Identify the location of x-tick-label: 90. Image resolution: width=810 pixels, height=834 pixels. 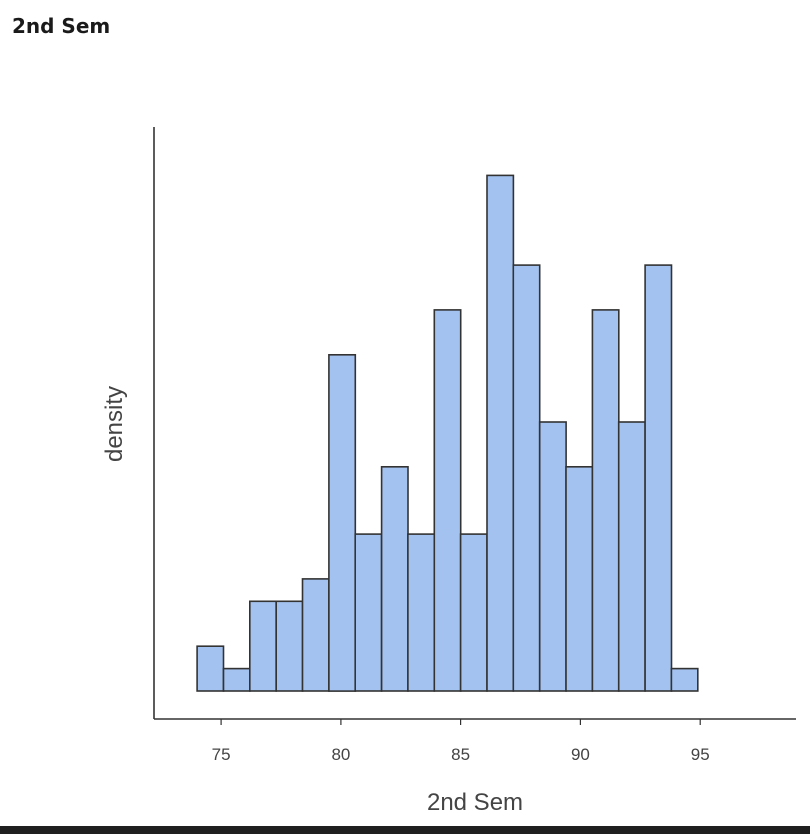
(580, 754).